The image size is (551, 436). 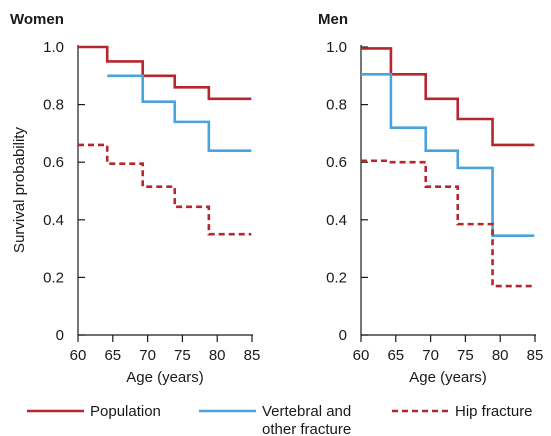 I want to click on panel-title-men: Men, so click(x=333, y=19).